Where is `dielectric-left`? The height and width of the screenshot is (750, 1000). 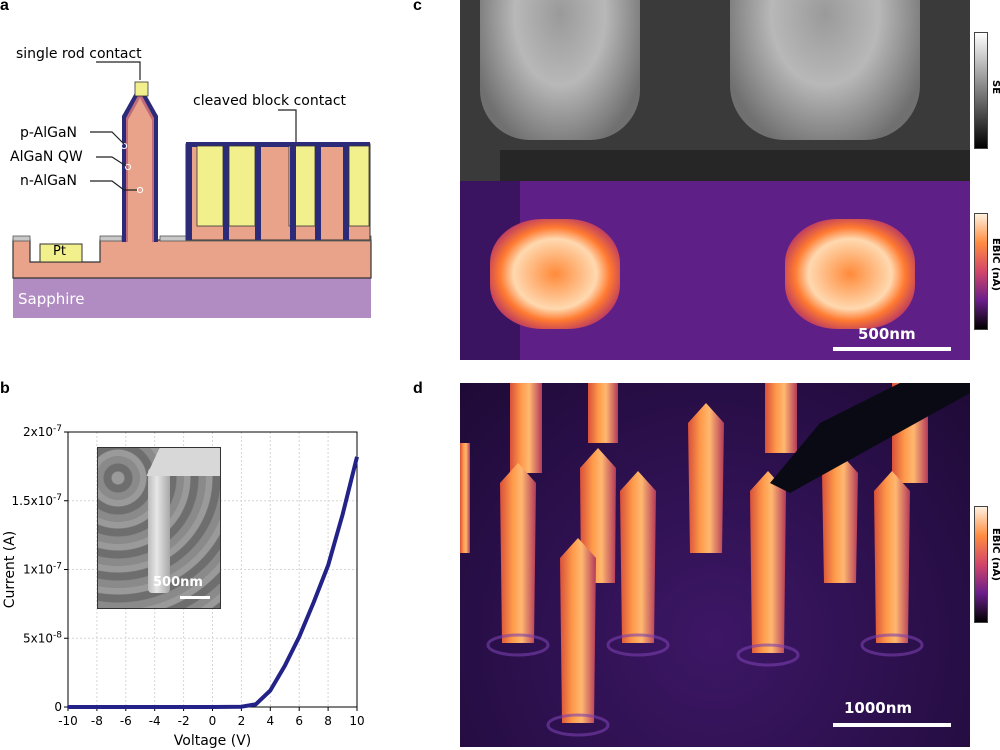 dielectric-left is located at coordinates (21, 238).